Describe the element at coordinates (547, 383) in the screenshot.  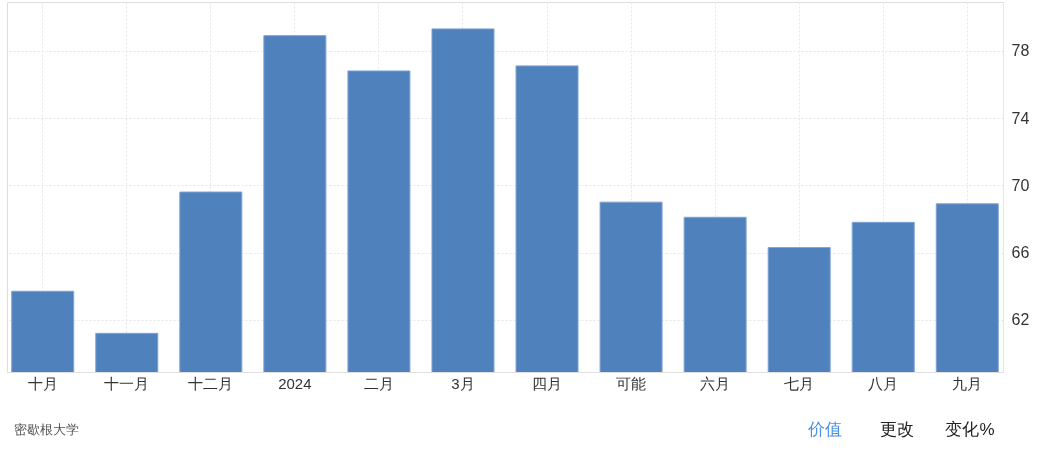
I see `x-tick-label: 四月` at that location.